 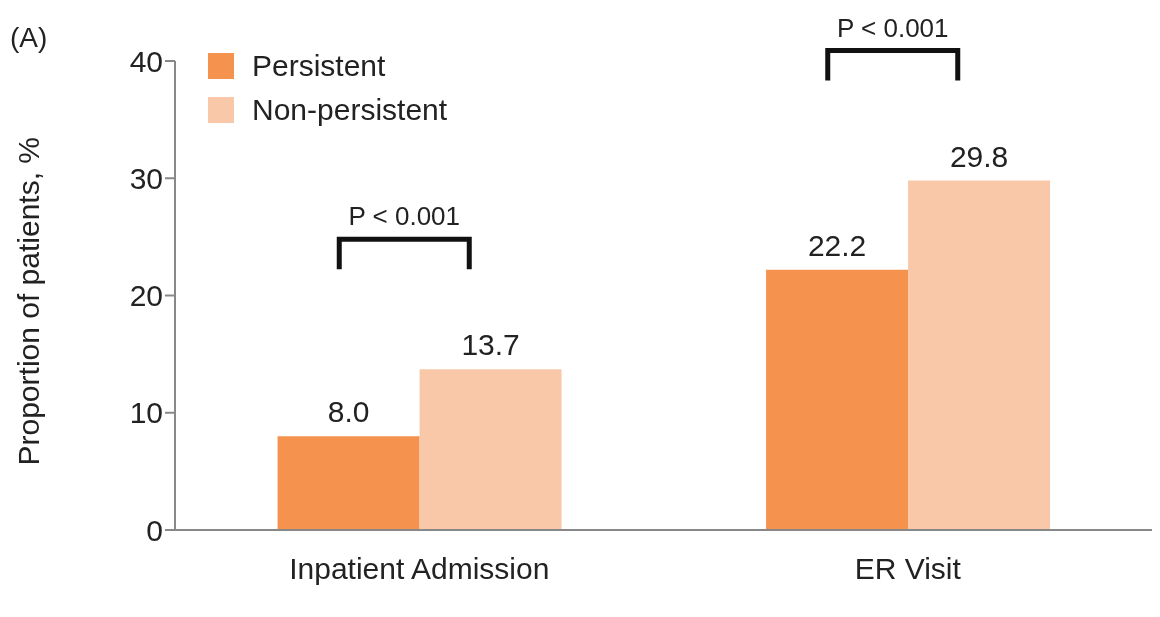 What do you see at coordinates (908, 569) in the screenshot?
I see `x-tick-label: ER Visit` at bounding box center [908, 569].